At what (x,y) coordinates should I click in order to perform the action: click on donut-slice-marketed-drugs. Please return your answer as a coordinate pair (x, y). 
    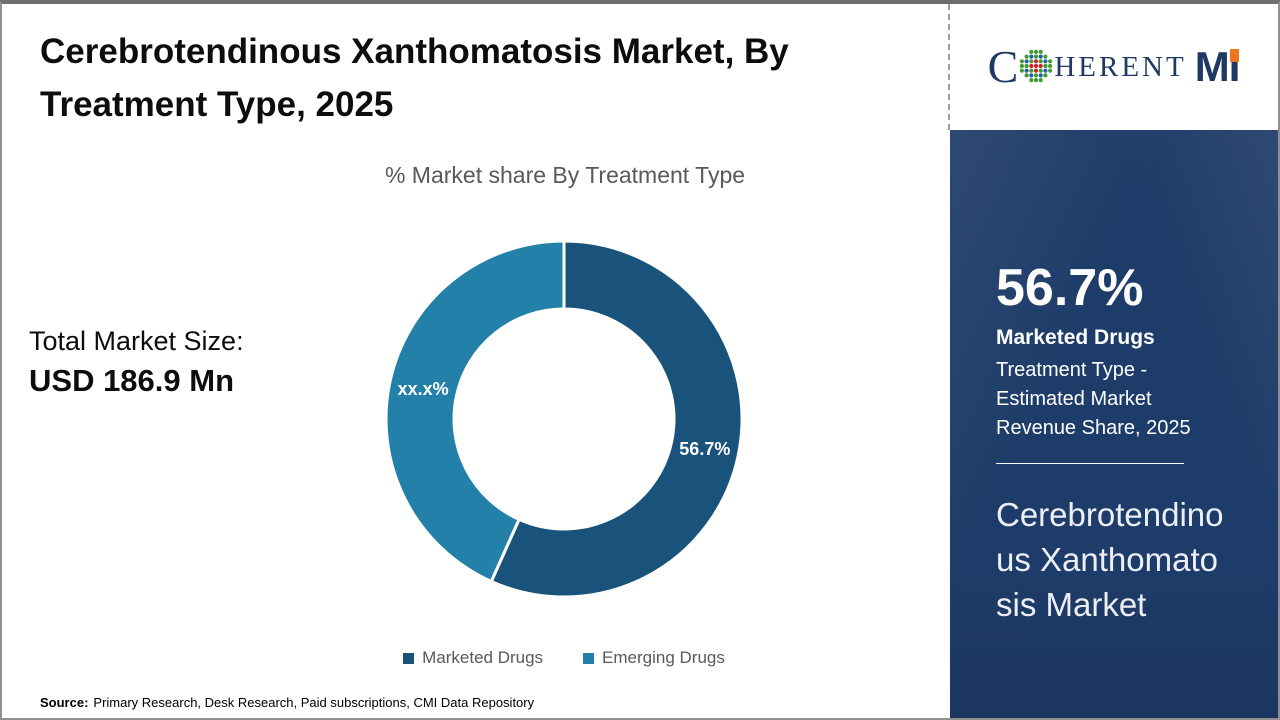
    Looking at the image, I should click on (616, 419).